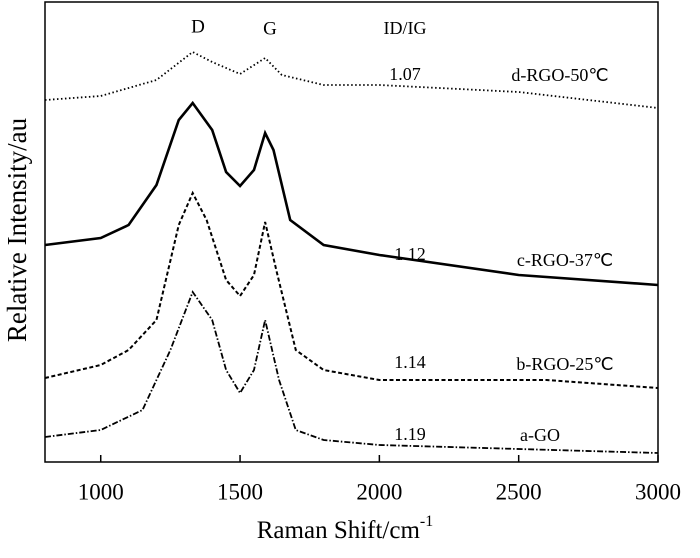 Image resolution: width=700 pixels, height=558 pixels. I want to click on peak-label: G, so click(270, 28).